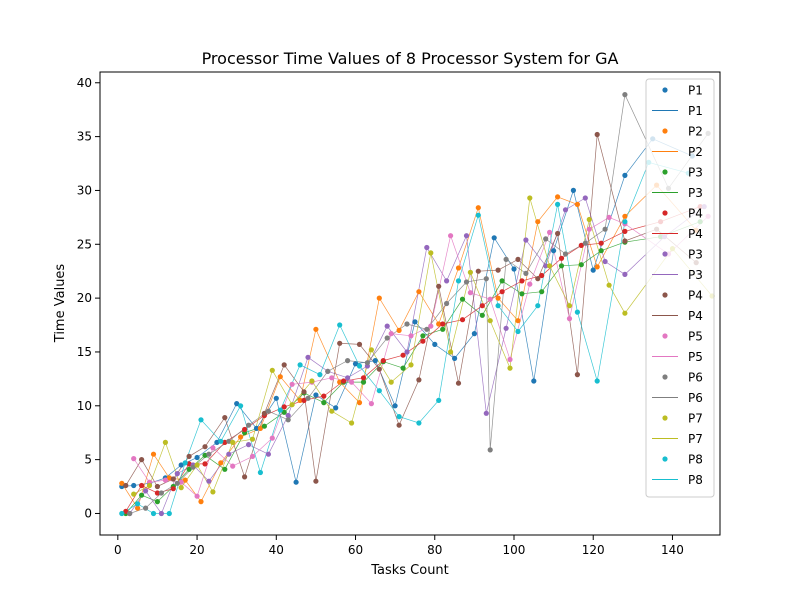 The width and height of the screenshot is (800, 600). What do you see at coordinates (680, 288) in the screenshot?
I see `legend-box` at bounding box center [680, 288].